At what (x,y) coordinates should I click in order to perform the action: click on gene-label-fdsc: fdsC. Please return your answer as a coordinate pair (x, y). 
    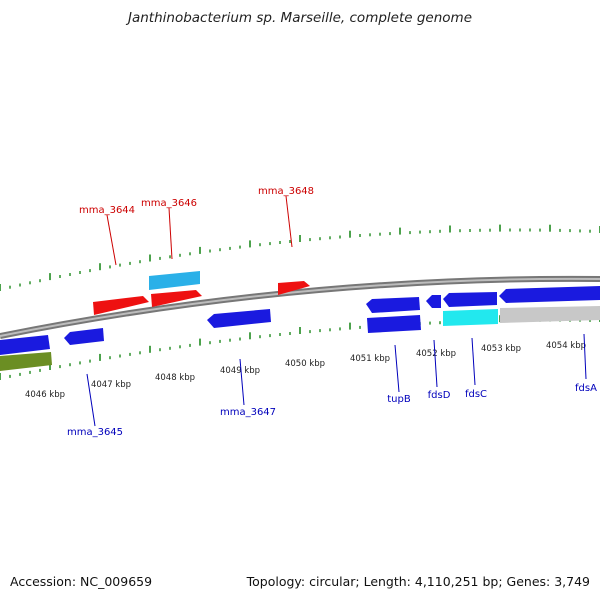
    Looking at the image, I should click on (476, 394).